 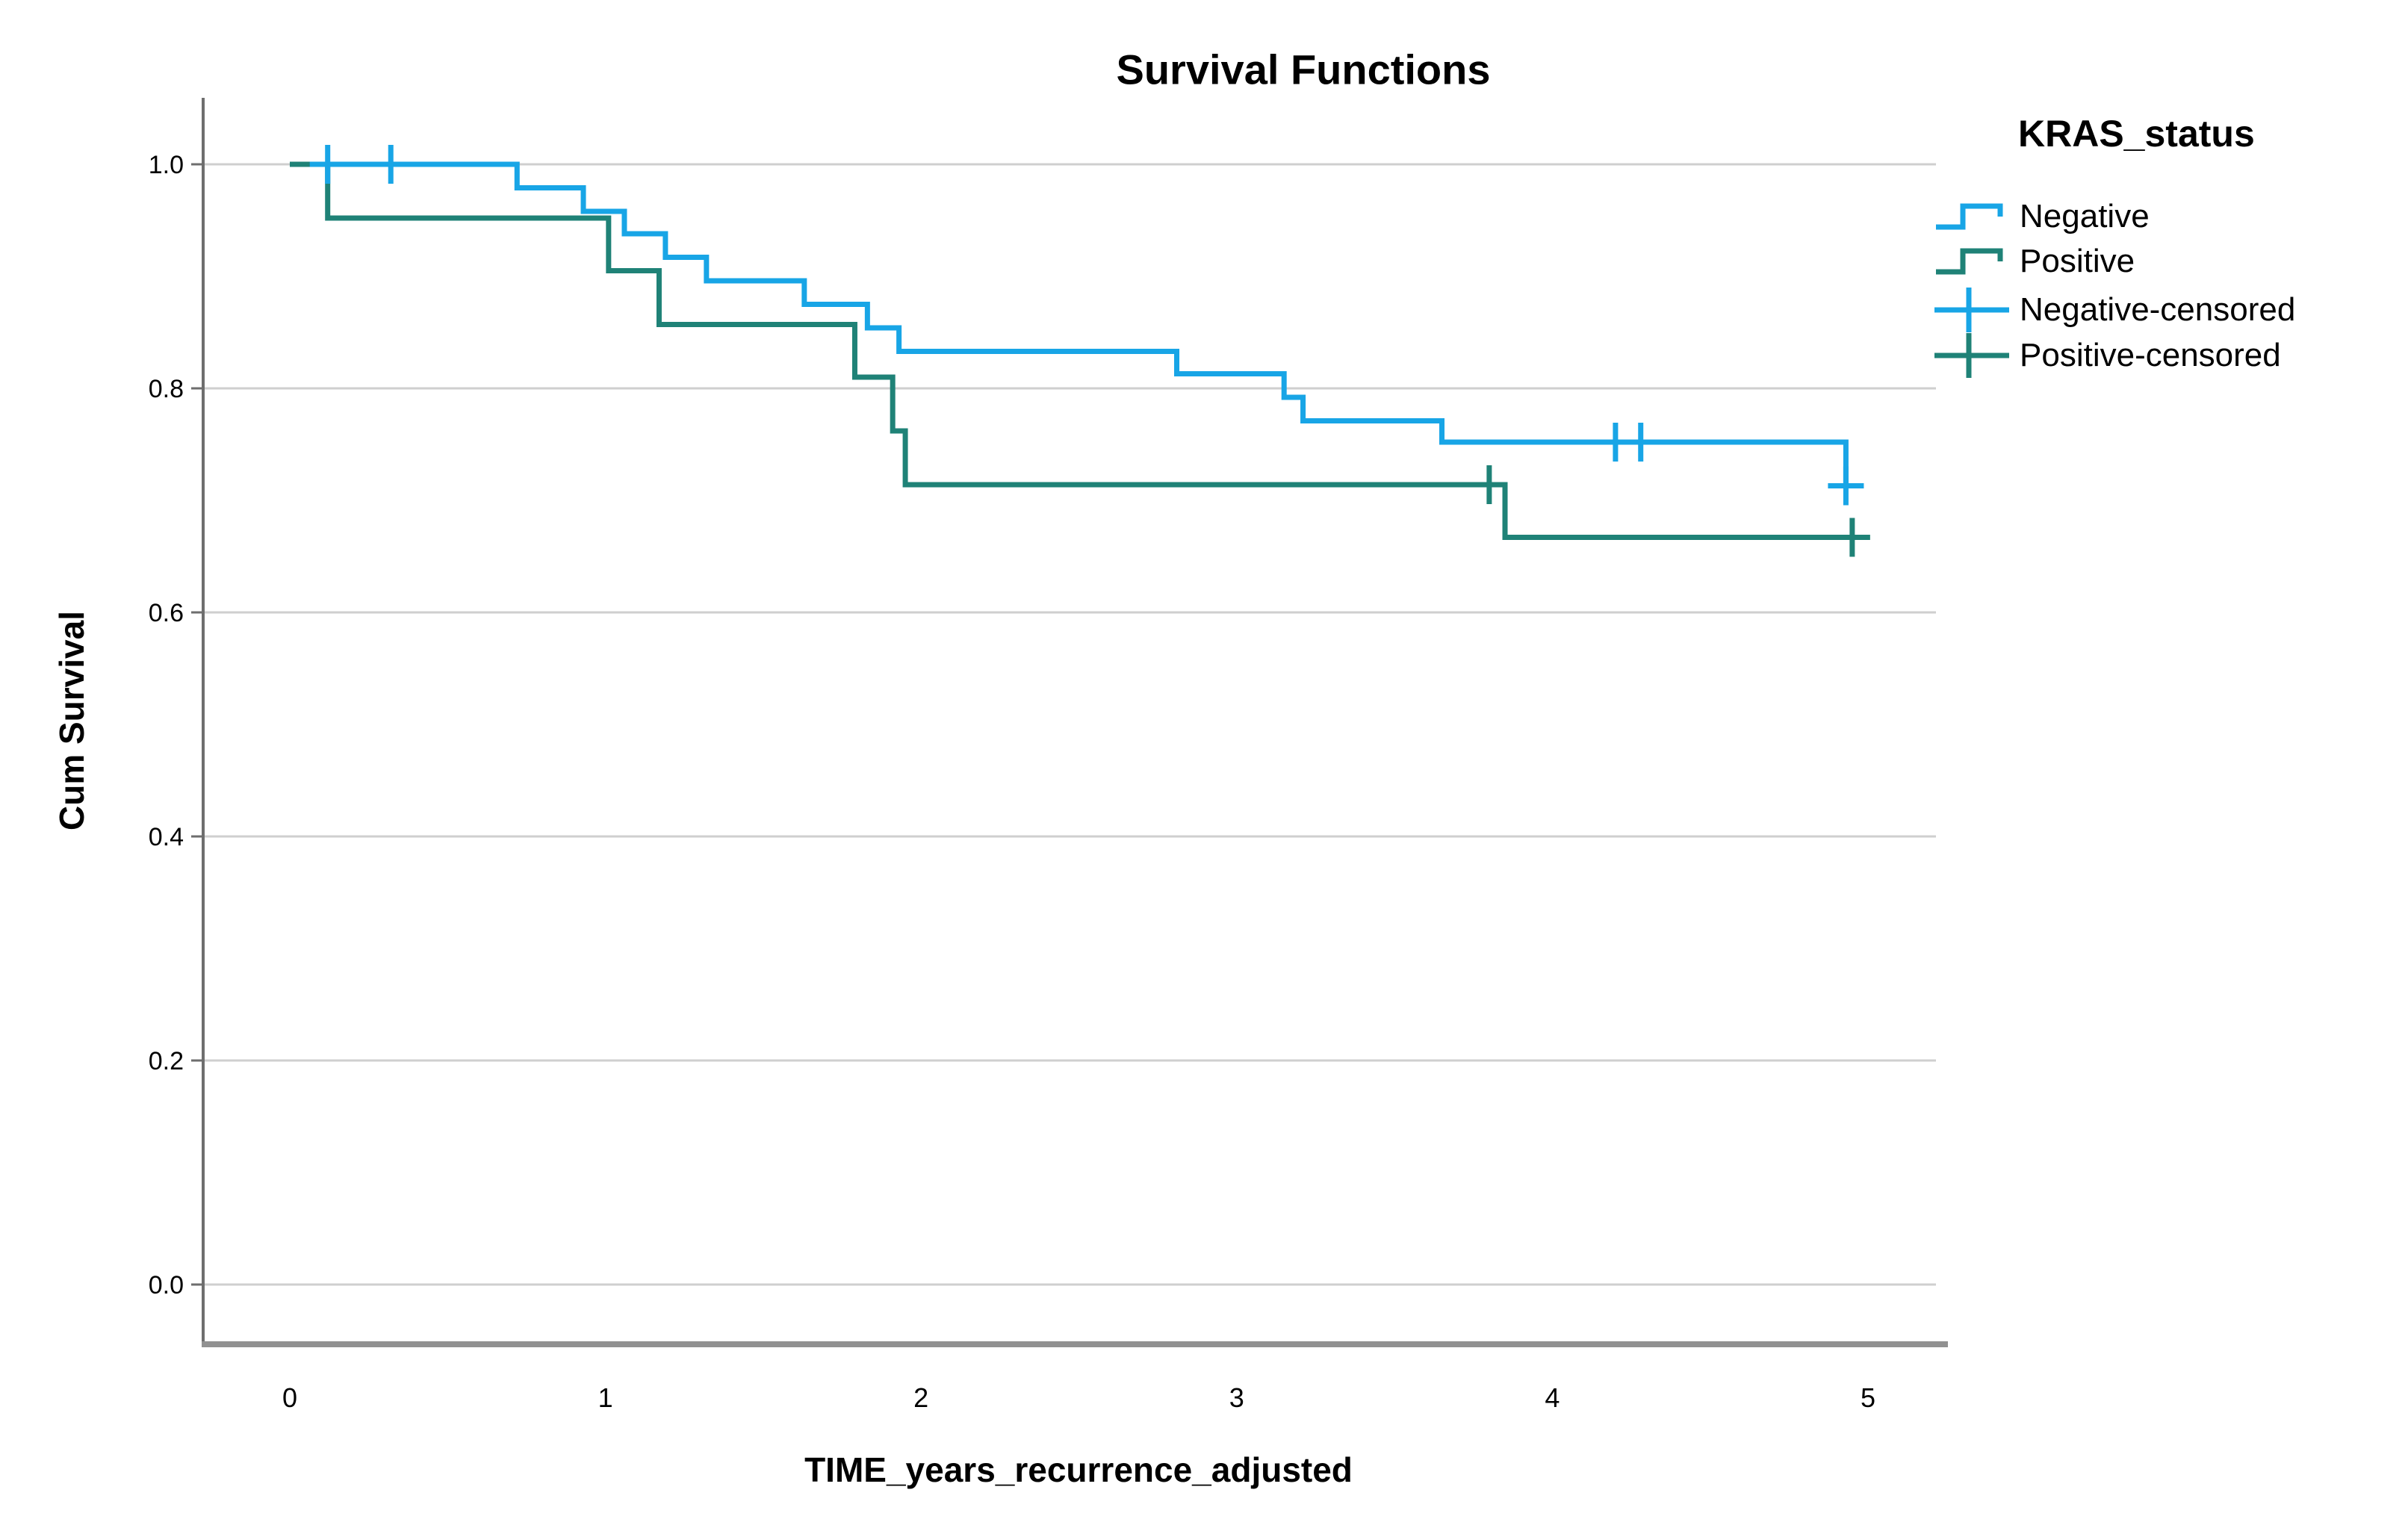 What do you see at coordinates (1073, 324) in the screenshot?
I see `km-curve-negative` at bounding box center [1073, 324].